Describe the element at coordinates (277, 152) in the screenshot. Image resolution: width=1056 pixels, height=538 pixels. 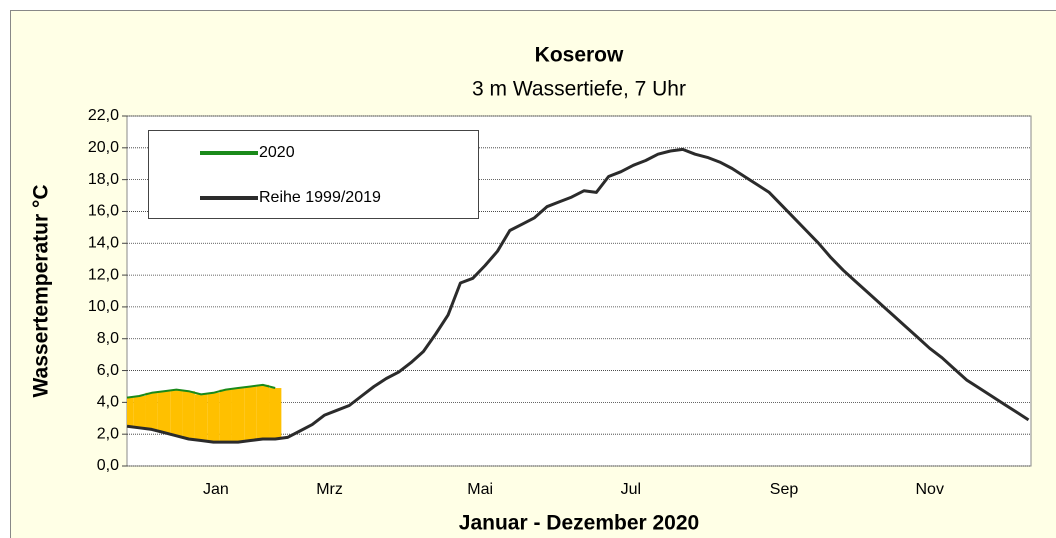
I see `legend-label: 2020` at that location.